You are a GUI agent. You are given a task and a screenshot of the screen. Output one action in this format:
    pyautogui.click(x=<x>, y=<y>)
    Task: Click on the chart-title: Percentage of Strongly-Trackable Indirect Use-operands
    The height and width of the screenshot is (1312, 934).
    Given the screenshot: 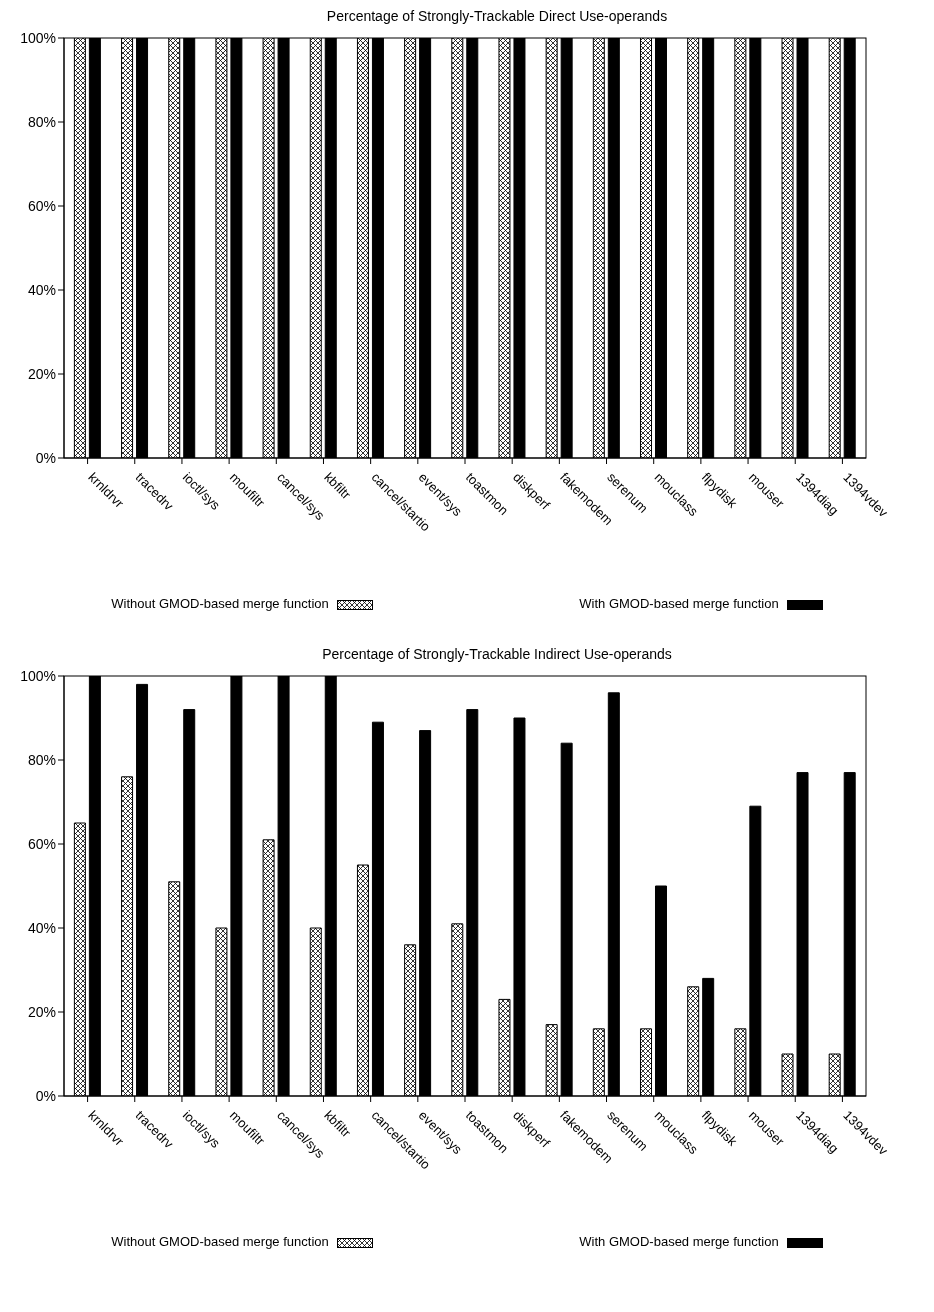 What is the action you would take?
    pyautogui.click(x=497, y=655)
    